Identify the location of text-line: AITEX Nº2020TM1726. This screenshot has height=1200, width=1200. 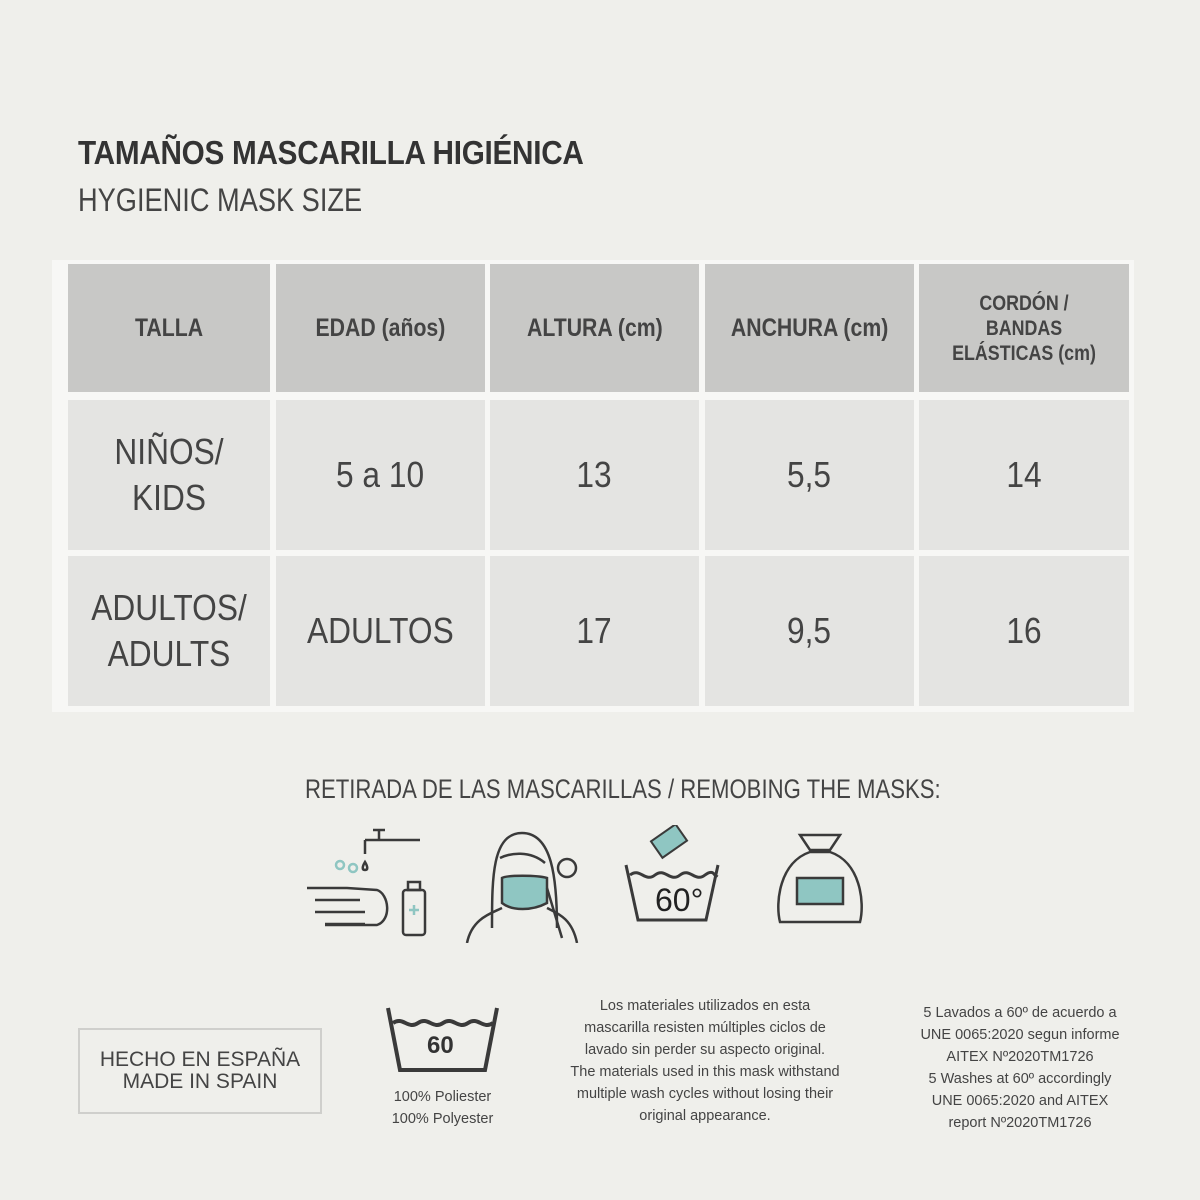
(1020, 1057).